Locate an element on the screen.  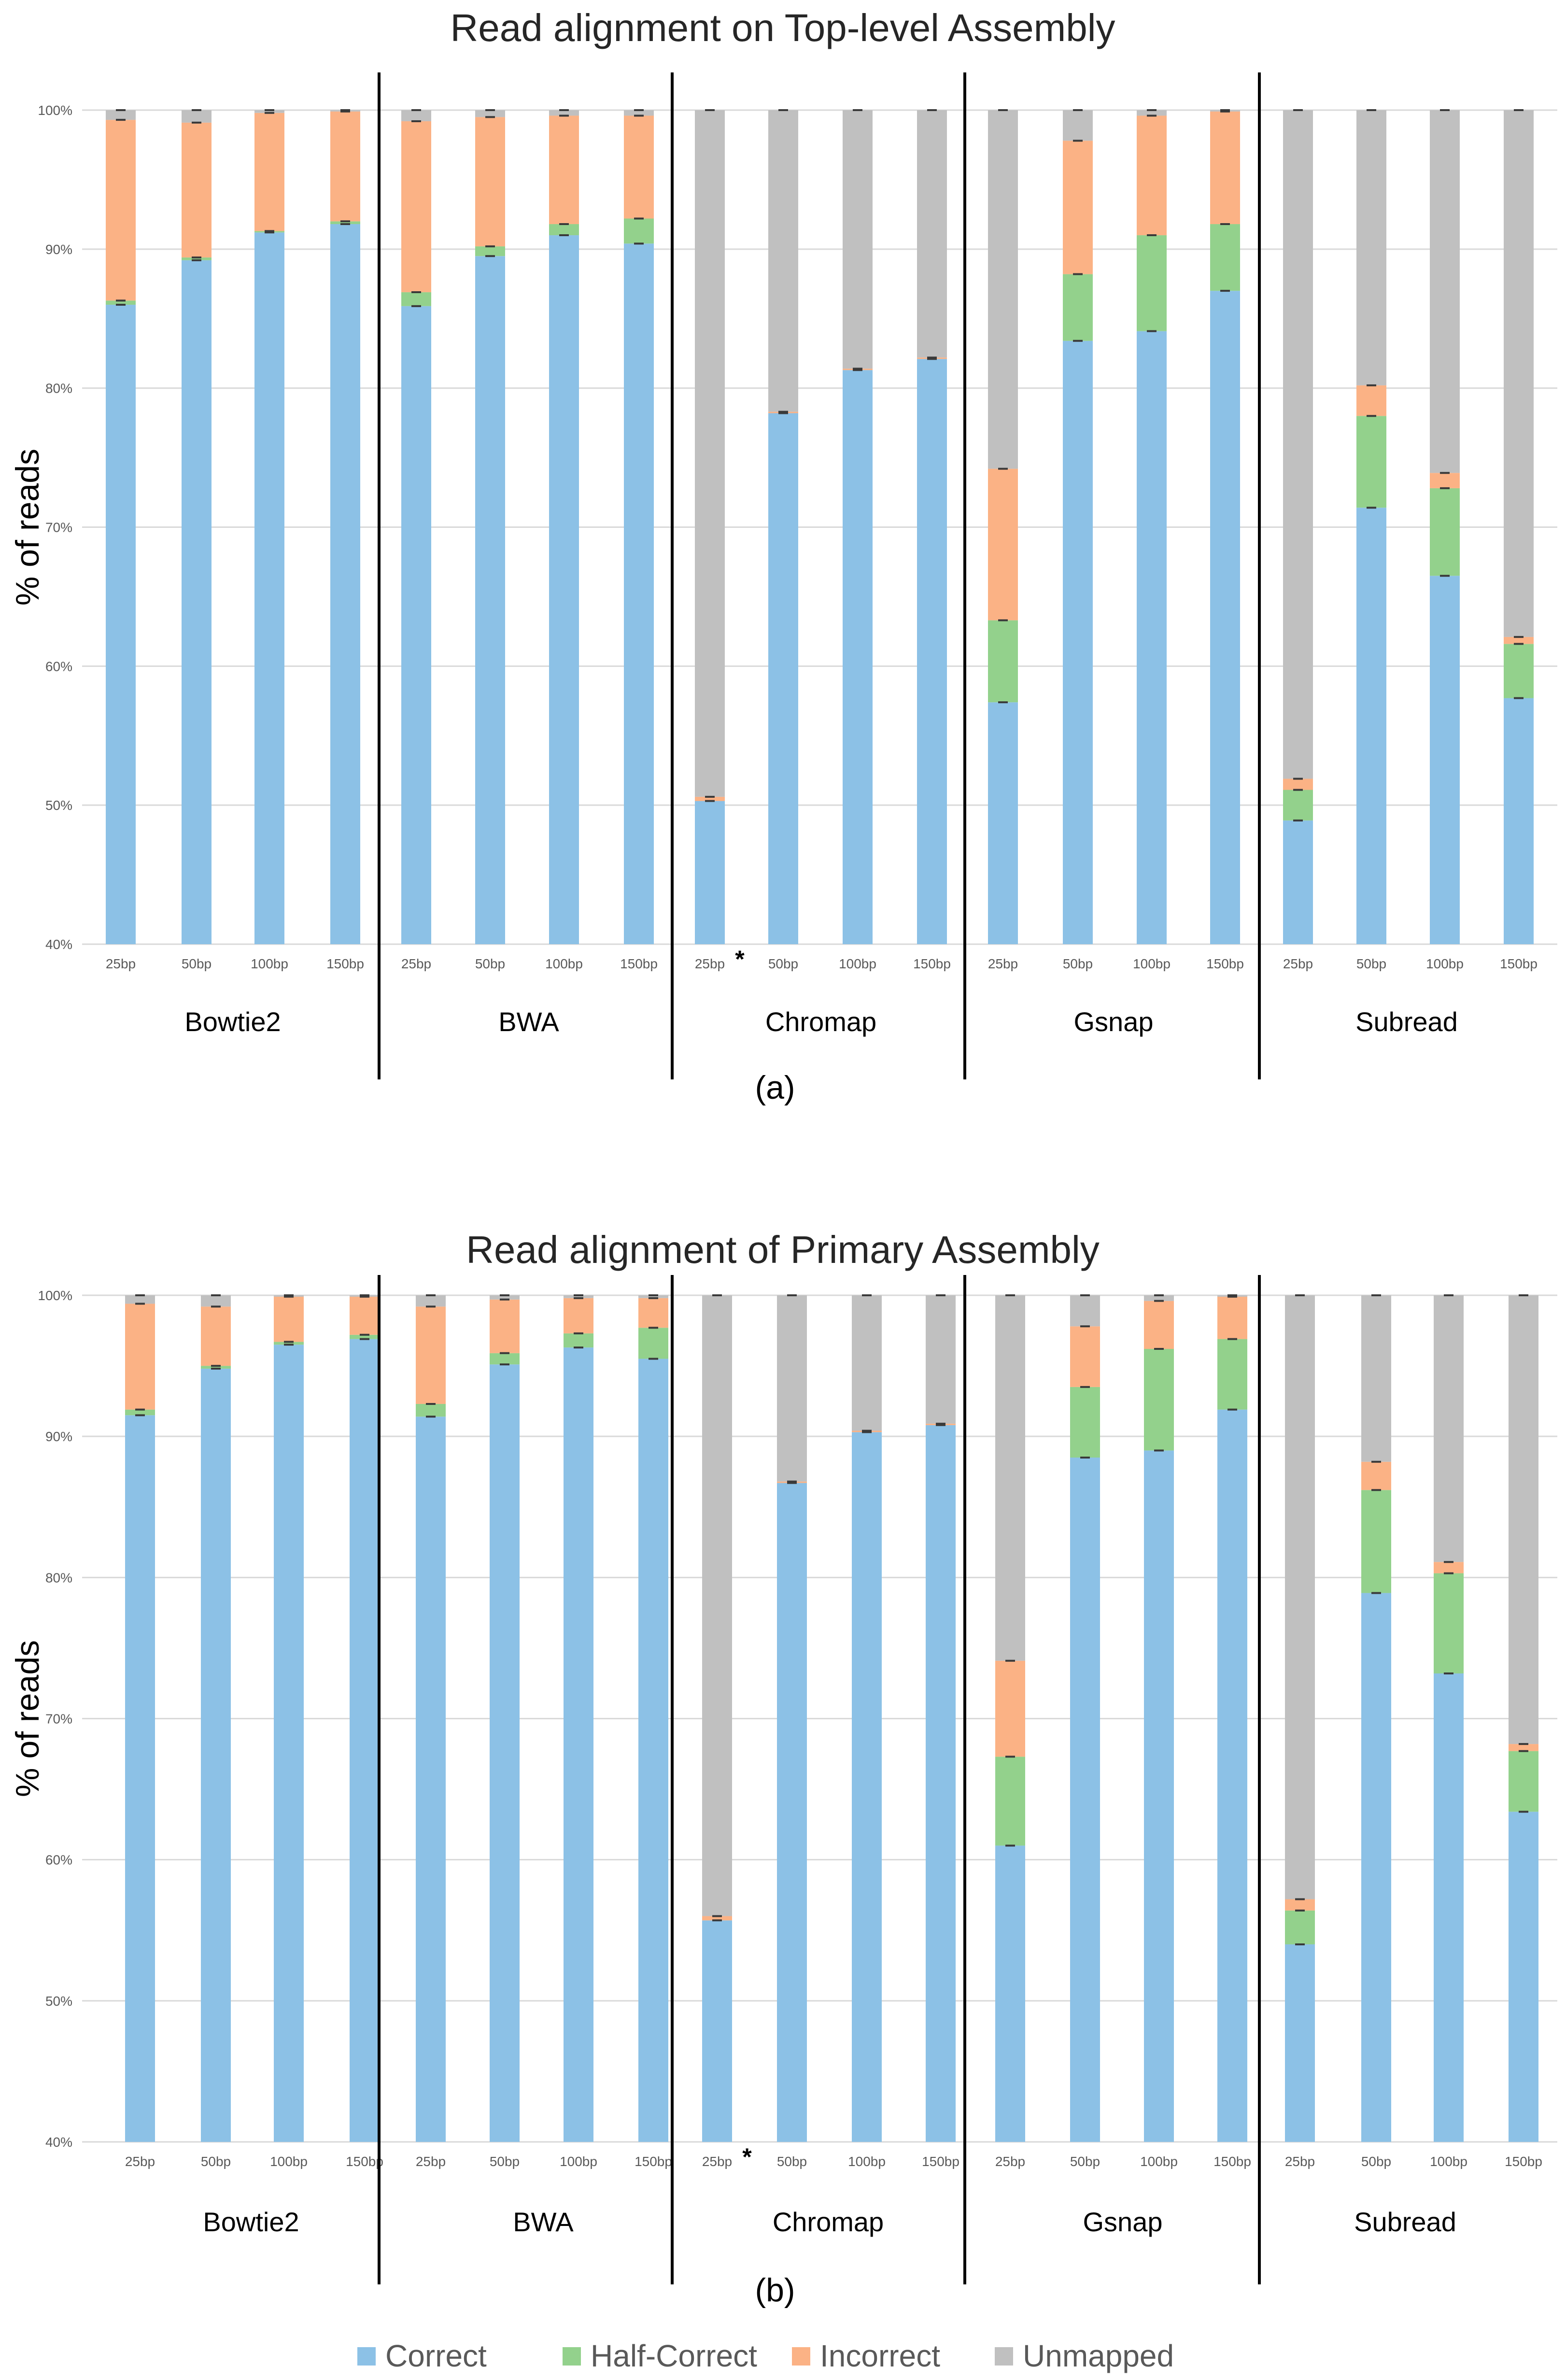
legend-label-unmapped: Unmapped is located at coordinates (1098, 2356).